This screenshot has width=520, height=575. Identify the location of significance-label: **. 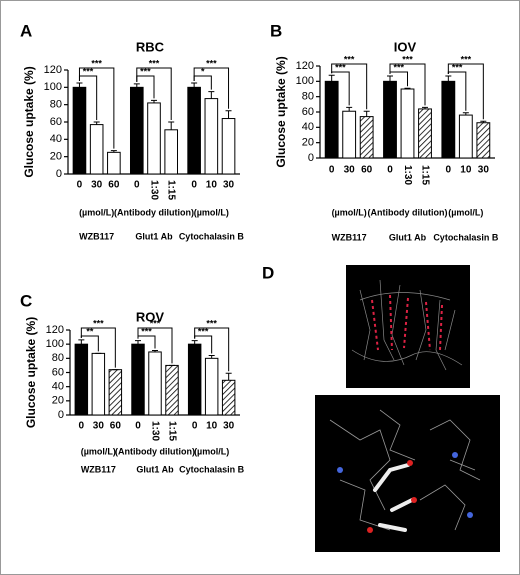
(90, 331).